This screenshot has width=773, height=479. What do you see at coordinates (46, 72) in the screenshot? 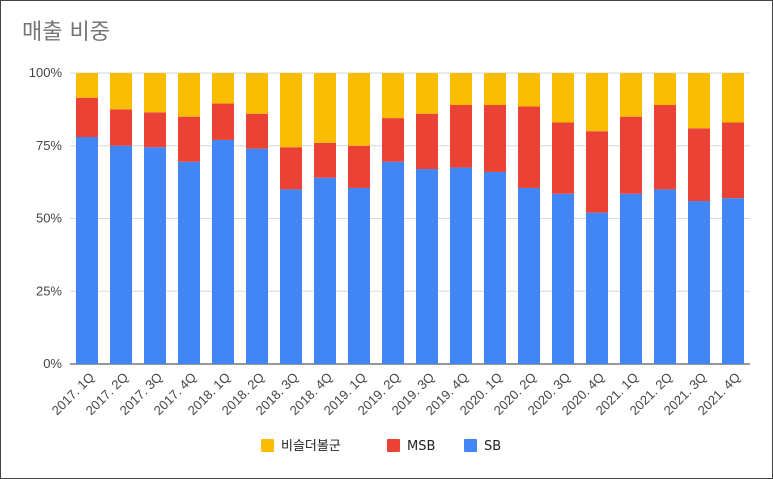
I see `y-tick-label: 100%` at bounding box center [46, 72].